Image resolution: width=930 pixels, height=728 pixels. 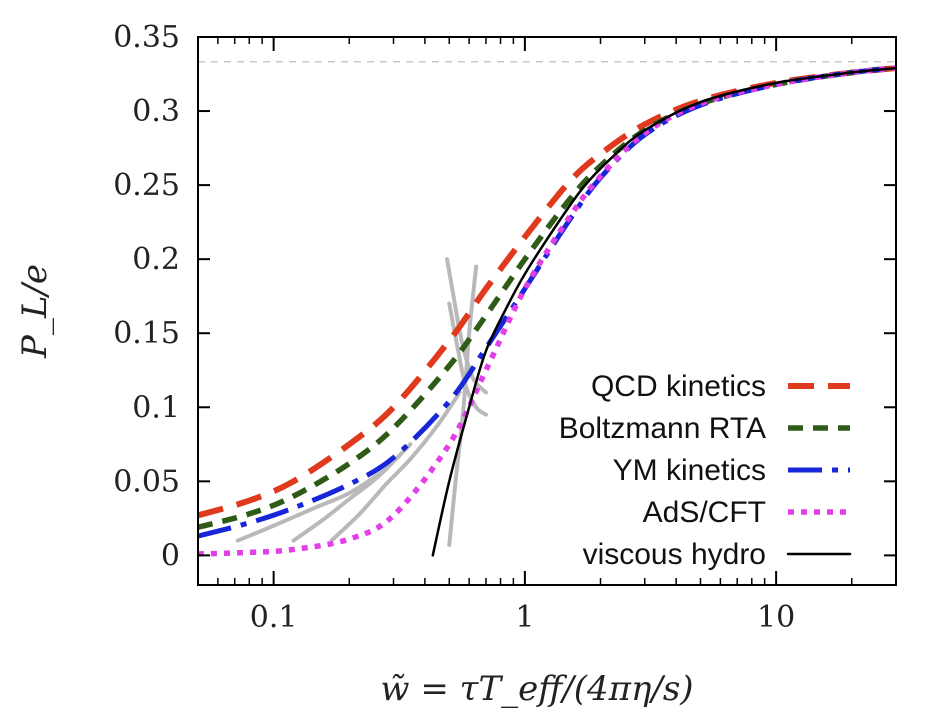 What do you see at coordinates (776, 617) in the screenshot?
I see `x-tick-label: 10` at bounding box center [776, 617].